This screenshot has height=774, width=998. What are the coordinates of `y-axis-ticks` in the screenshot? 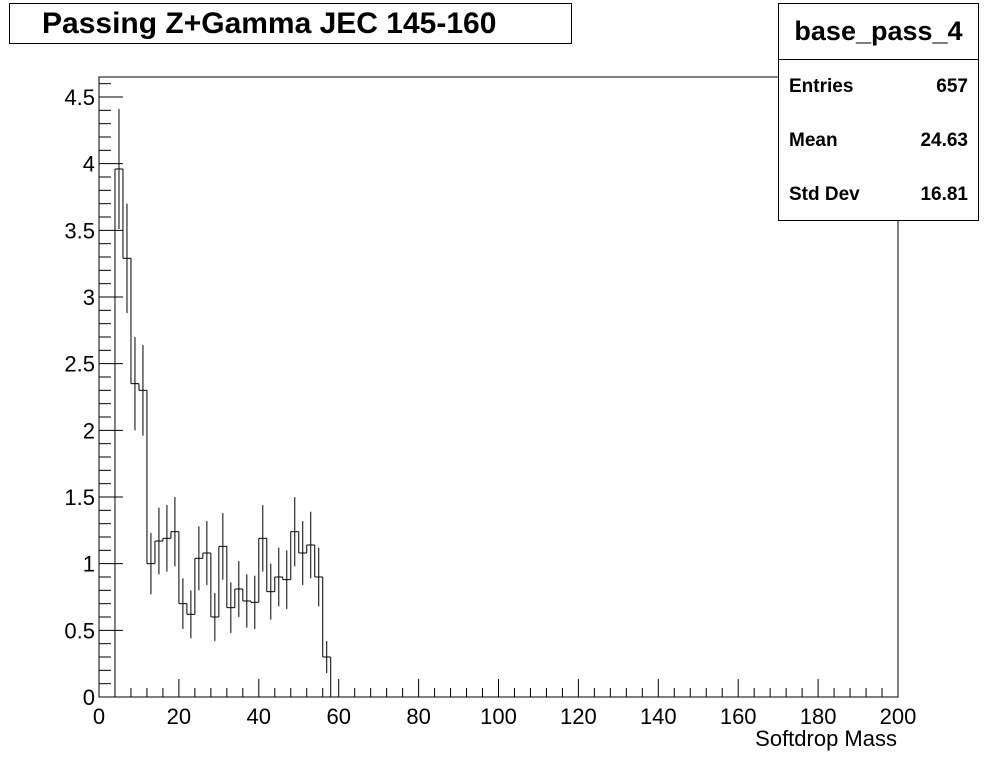 It's located at (111, 390).